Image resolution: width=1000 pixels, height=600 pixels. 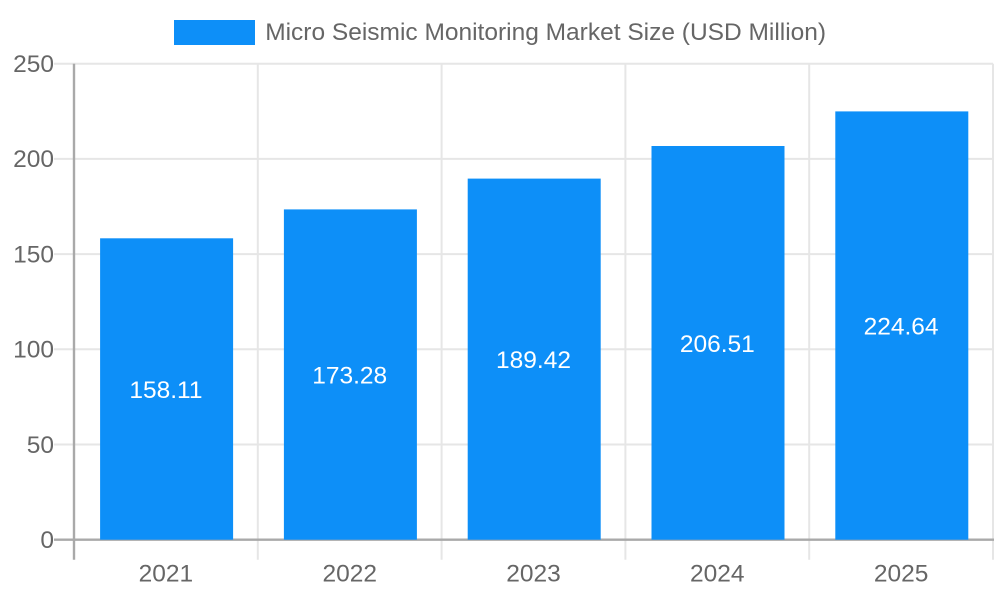 What do you see at coordinates (717, 573) in the screenshot?
I see `svg-text: 2024` at bounding box center [717, 573].